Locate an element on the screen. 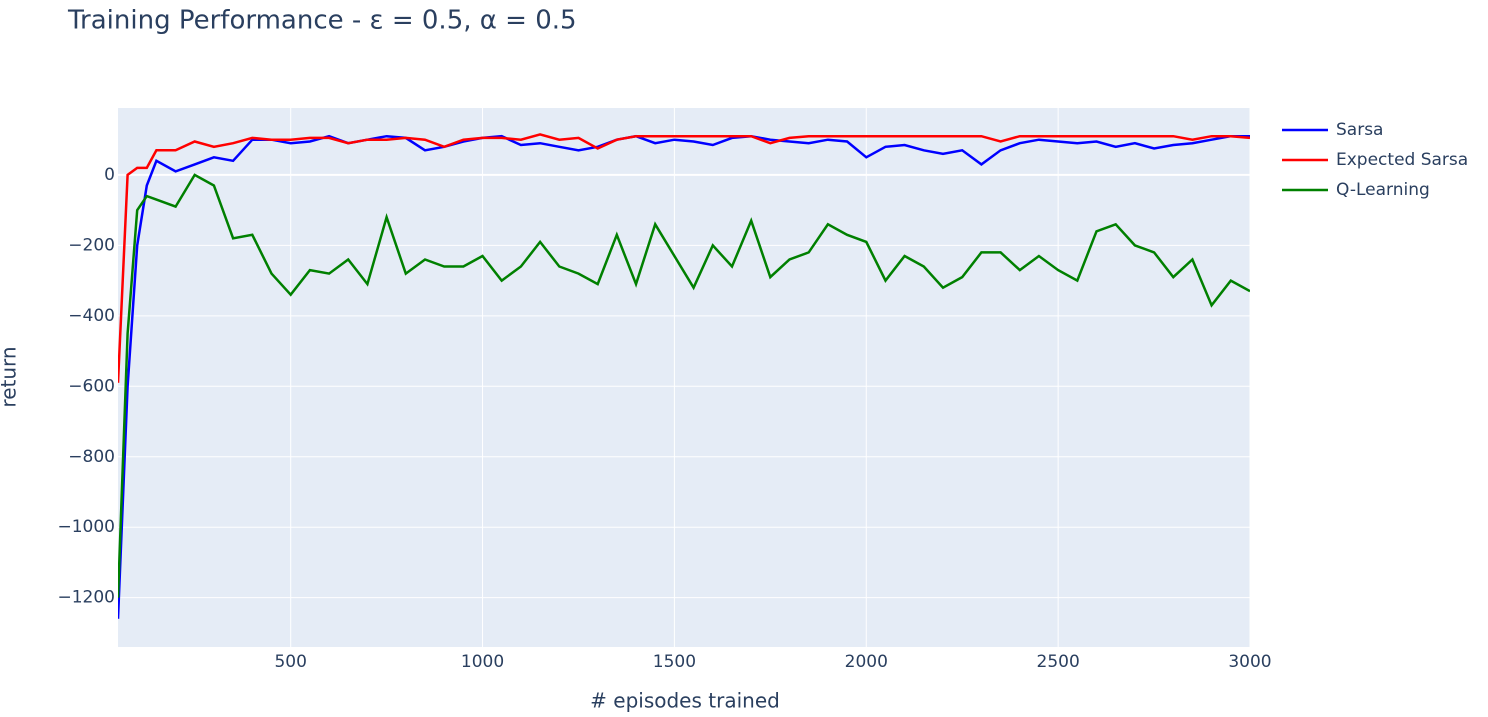  y-axis-title: return is located at coordinates (10, 376).